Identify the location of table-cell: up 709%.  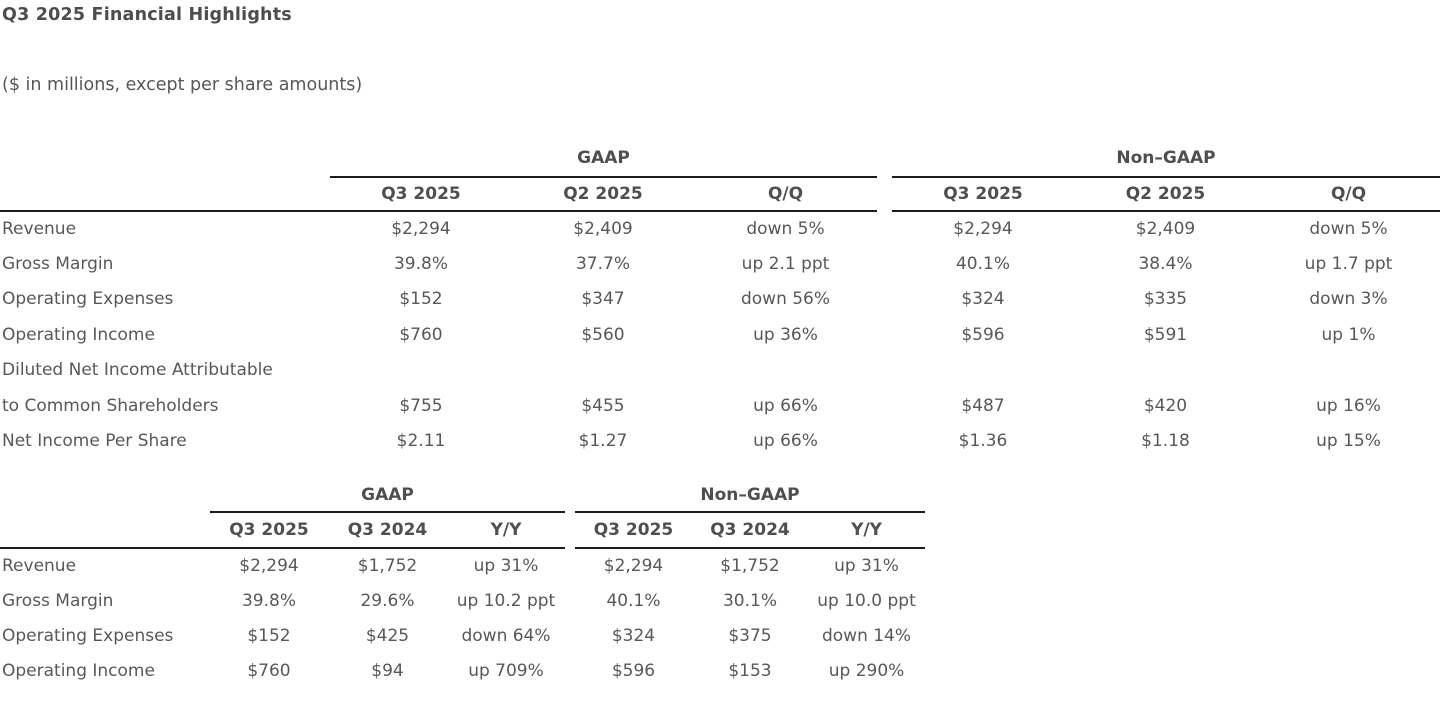
(506, 670).